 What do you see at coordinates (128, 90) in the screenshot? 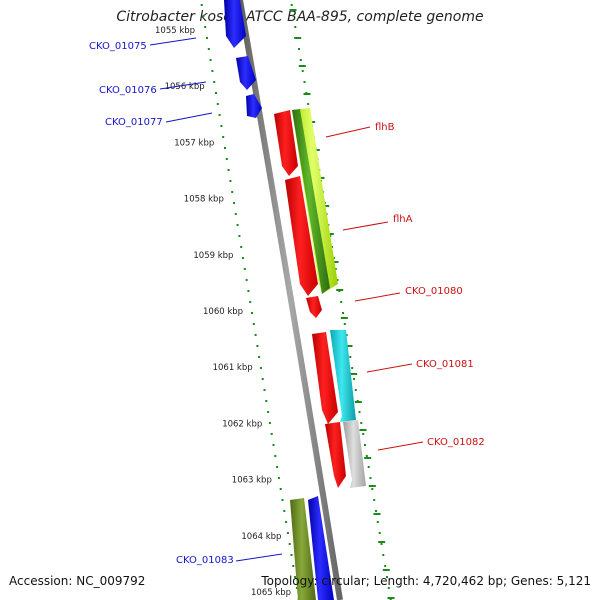
I see `label-cko-01076: CKO_01076` at bounding box center [128, 90].